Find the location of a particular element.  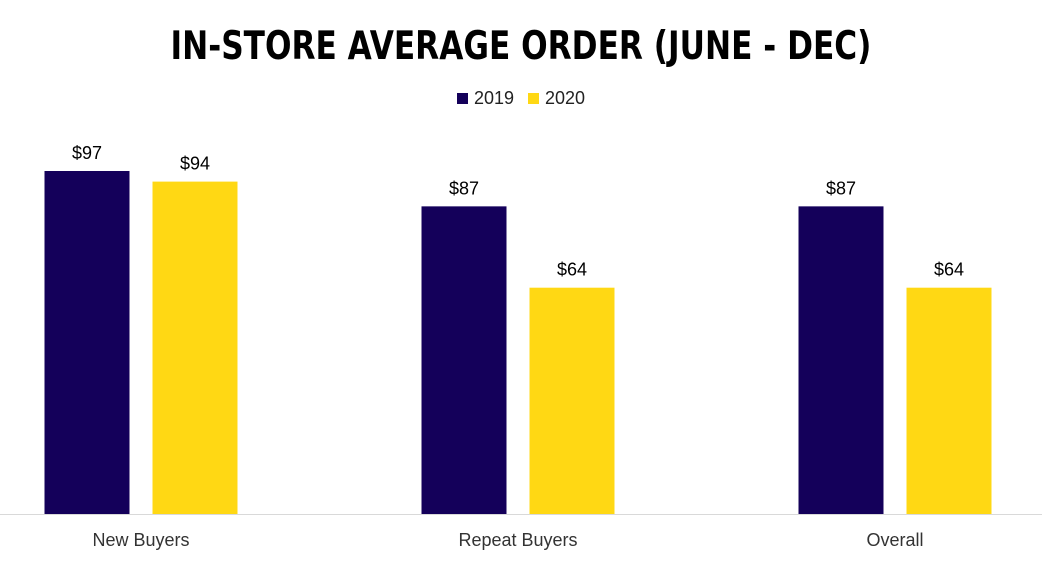

data-label-2019-repeat-buyers: $87 is located at coordinates (464, 188).